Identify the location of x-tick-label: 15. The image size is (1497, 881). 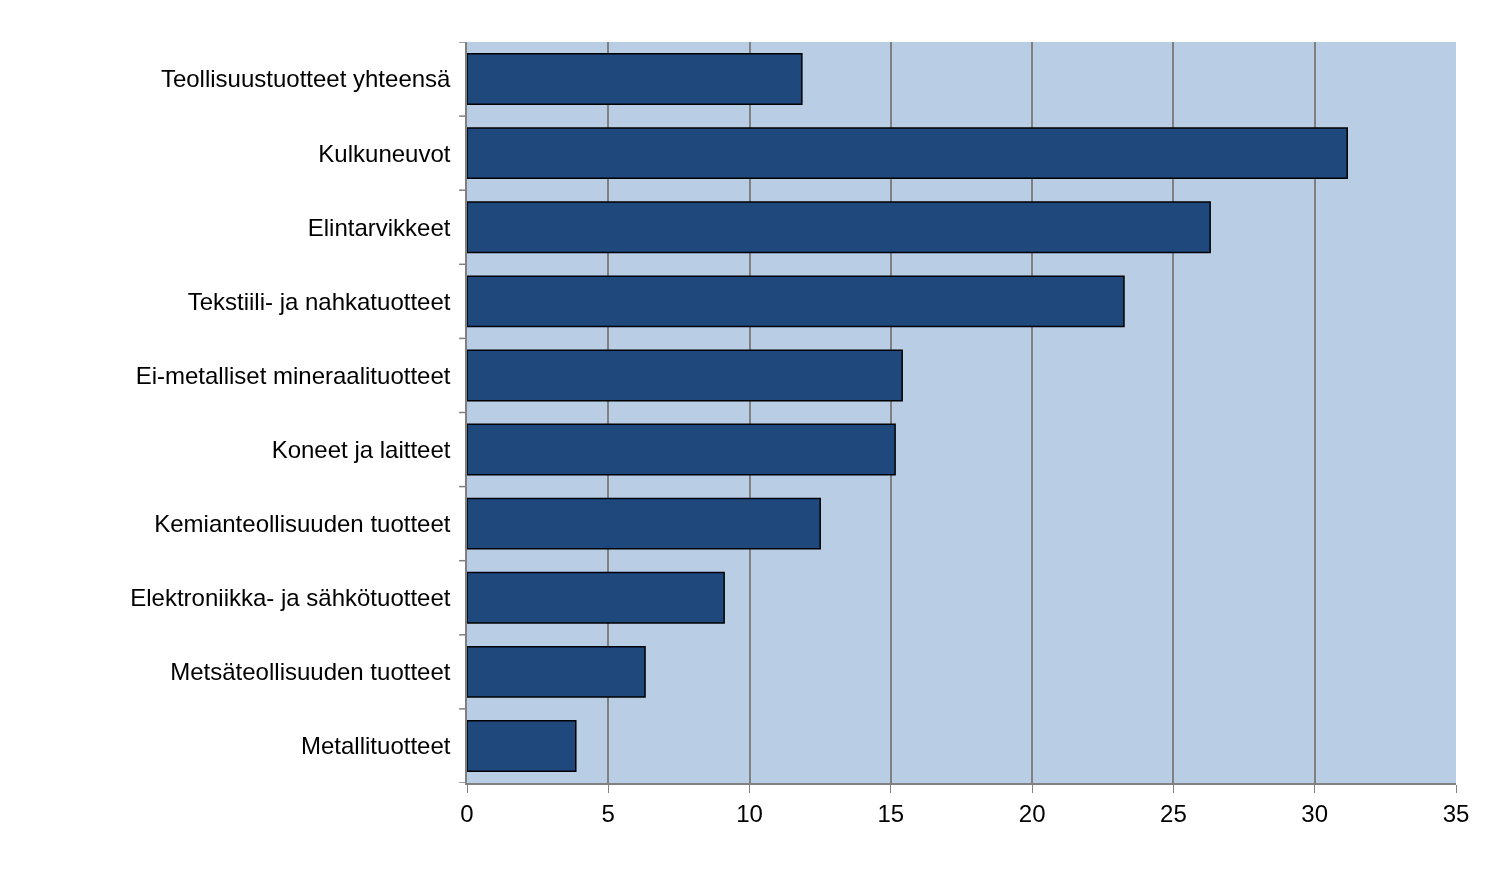
(891, 813).